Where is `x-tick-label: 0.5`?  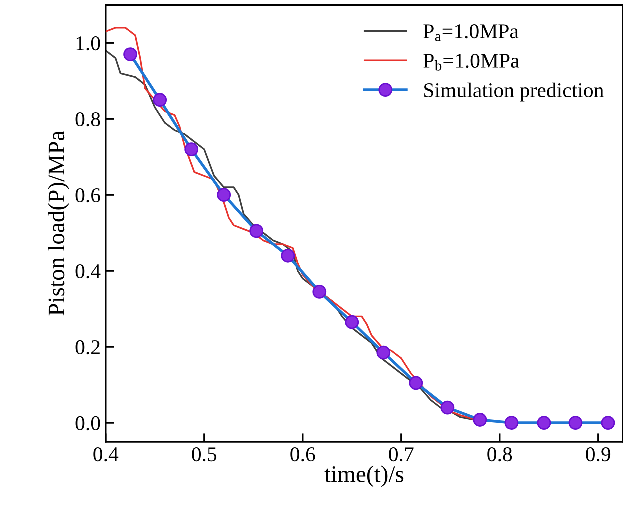
x-tick-label: 0.5 is located at coordinates (204, 455).